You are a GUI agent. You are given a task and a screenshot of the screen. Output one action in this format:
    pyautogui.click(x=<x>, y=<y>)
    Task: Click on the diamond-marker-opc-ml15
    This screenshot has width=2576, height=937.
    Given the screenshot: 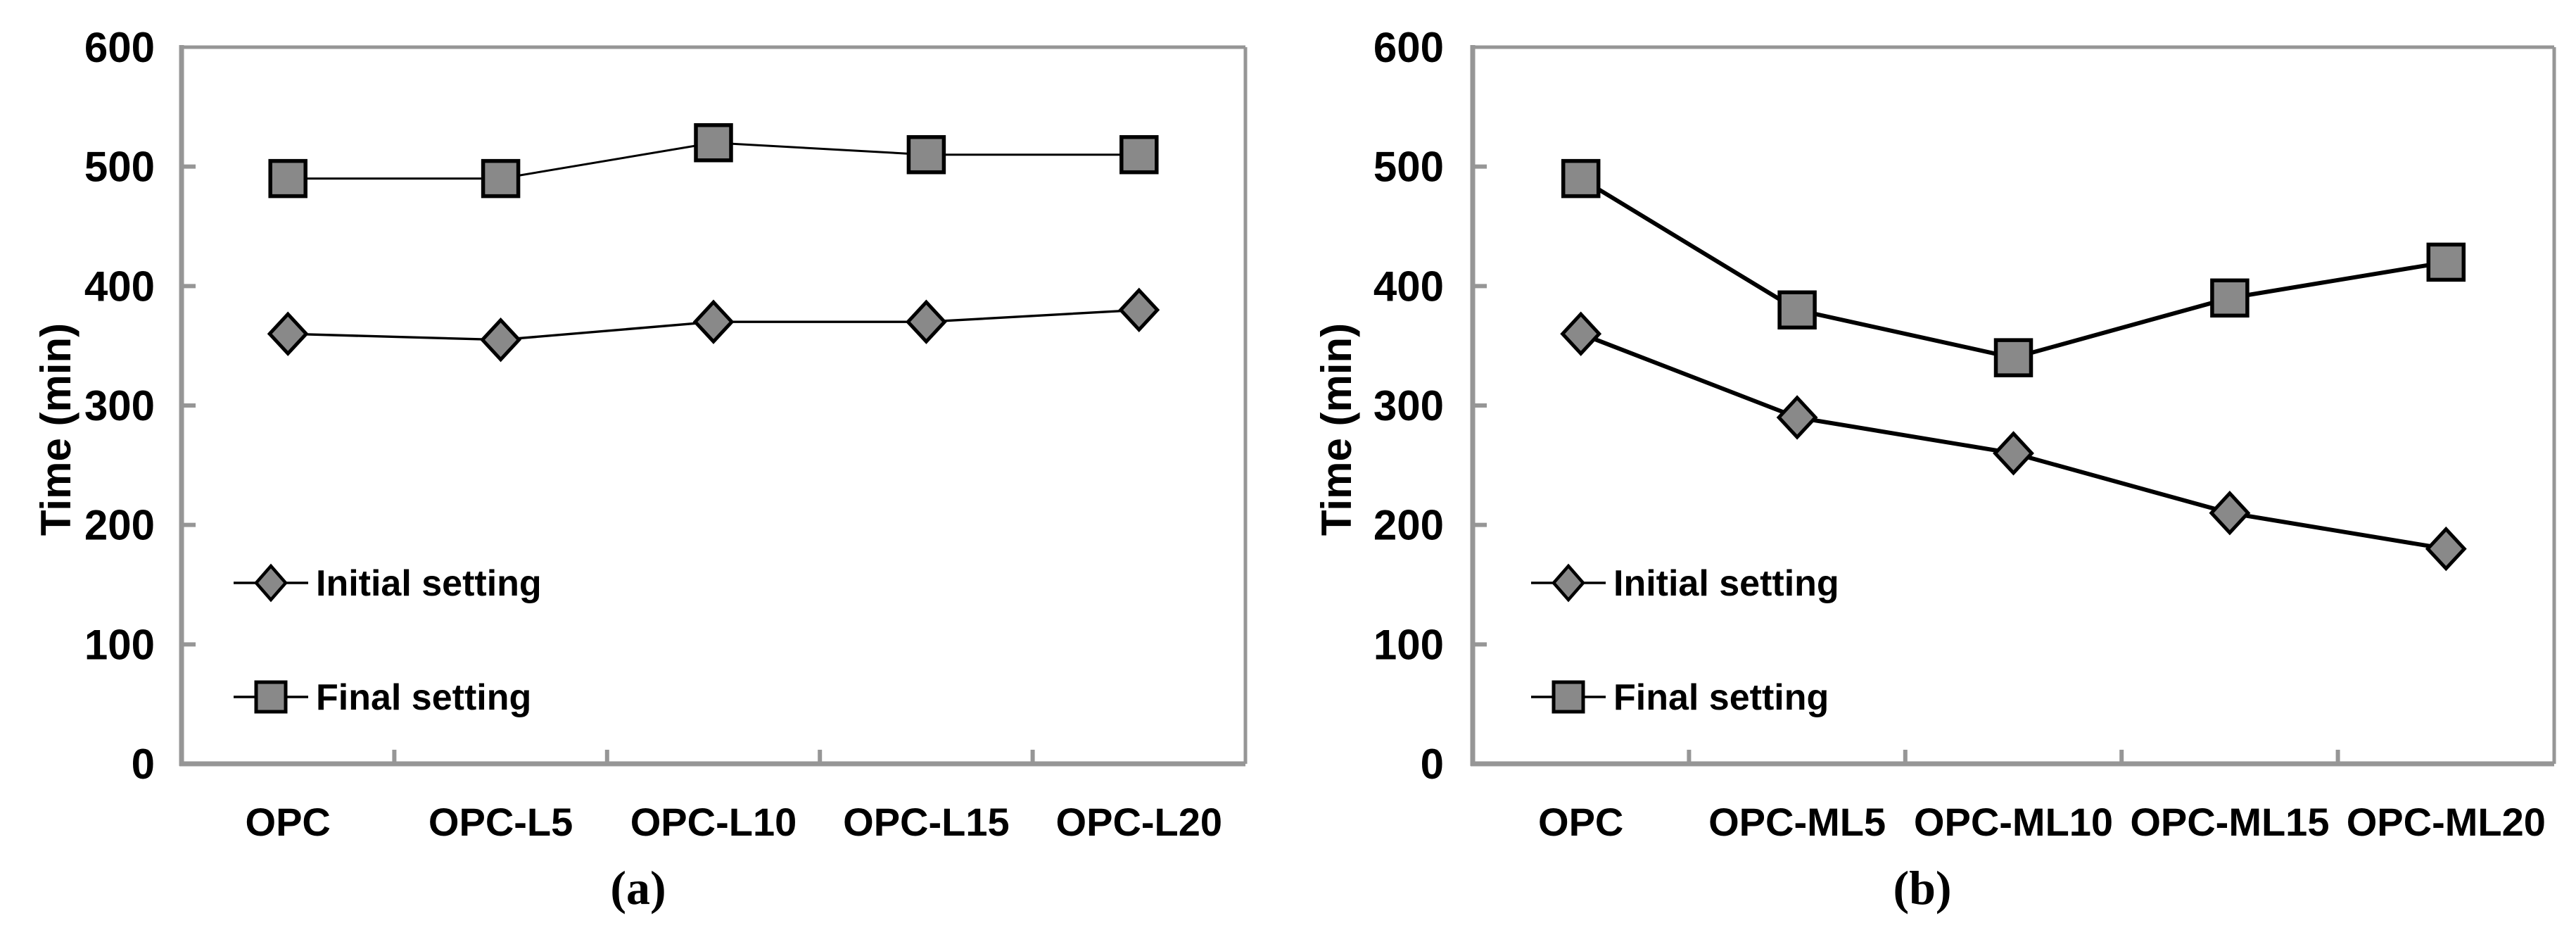 What is the action you would take?
    pyautogui.click(x=2230, y=513)
    